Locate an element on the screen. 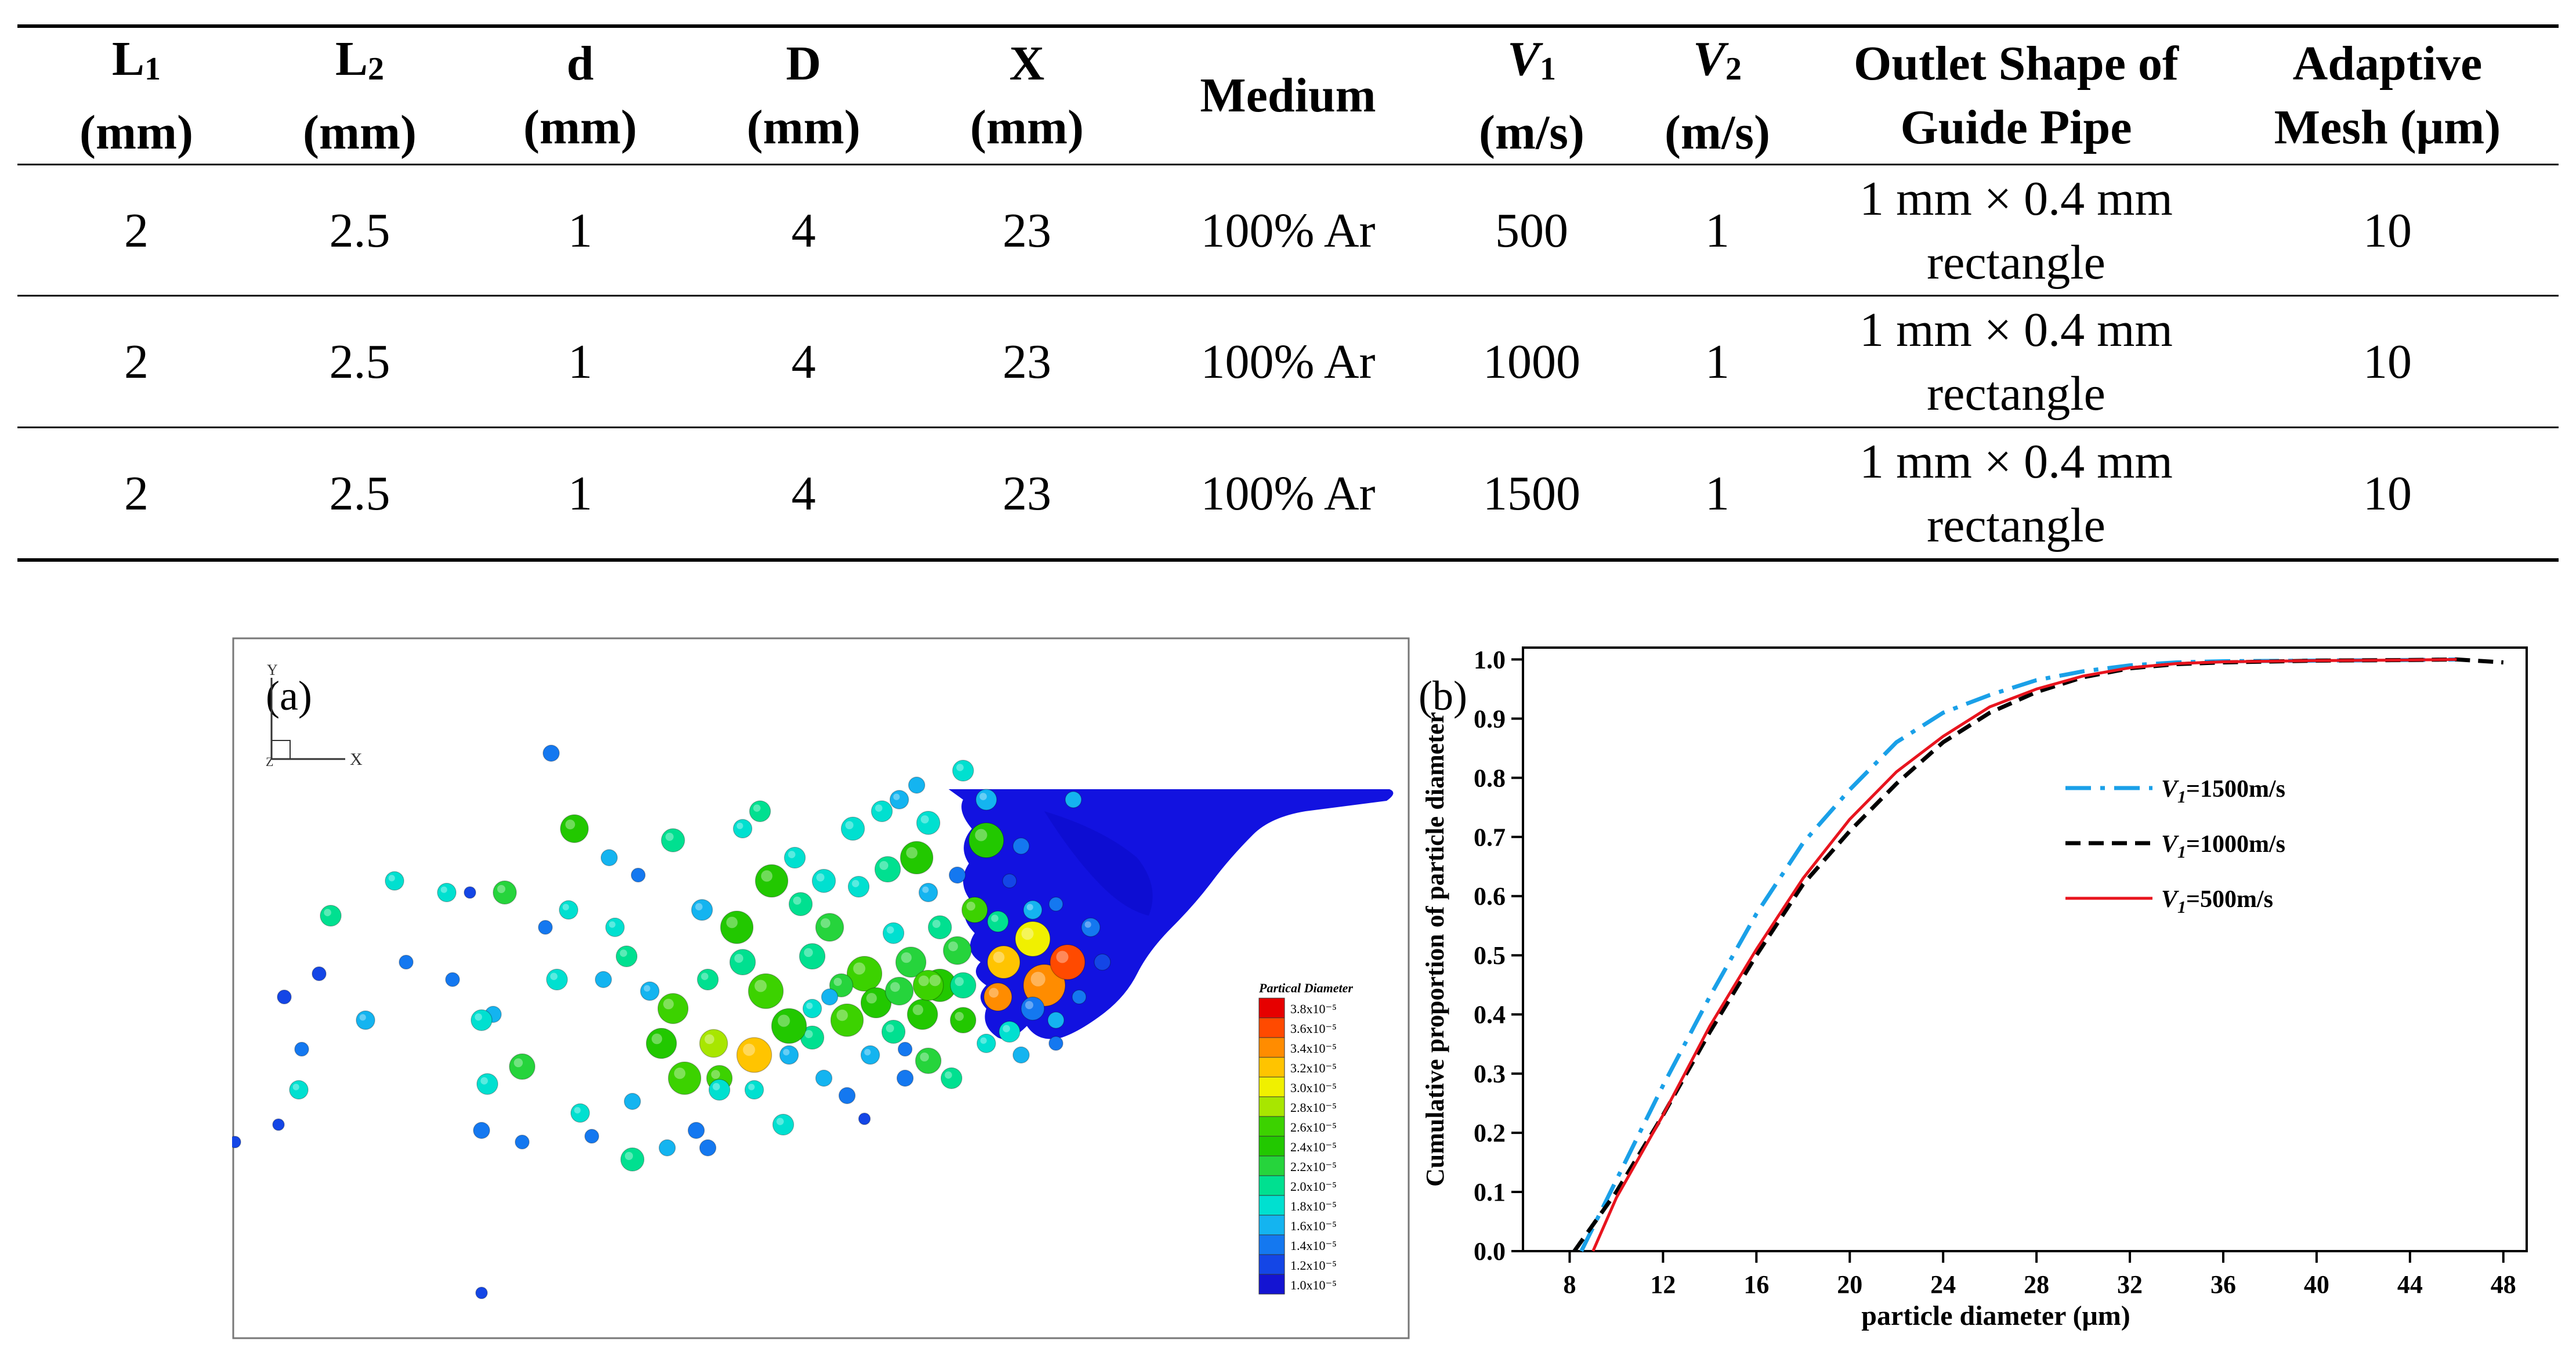  y-tick-label: 0.0 is located at coordinates (1490, 1251).